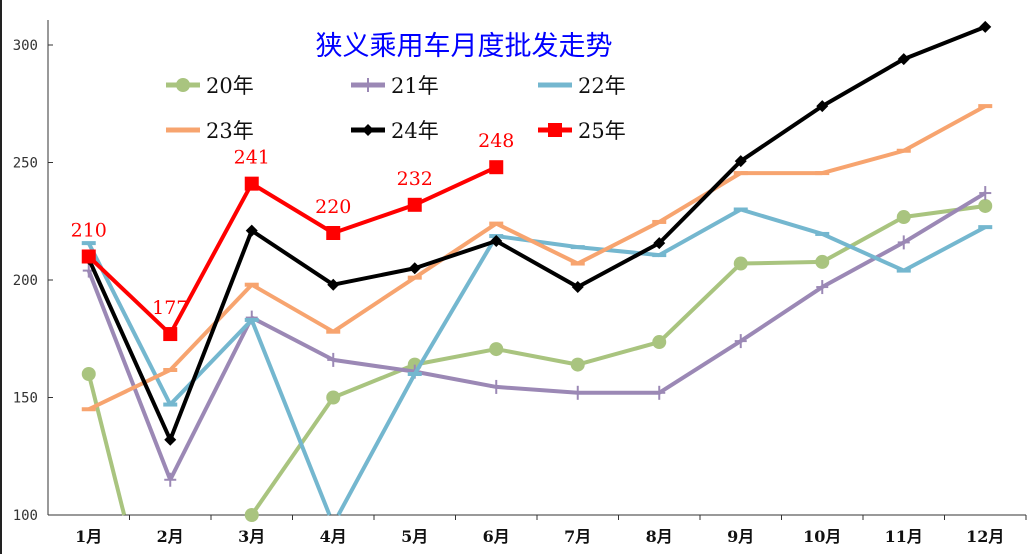 The width and height of the screenshot is (1031, 554). Describe the element at coordinates (740, 536) in the screenshot. I see `x-tick-label: 9月` at that location.